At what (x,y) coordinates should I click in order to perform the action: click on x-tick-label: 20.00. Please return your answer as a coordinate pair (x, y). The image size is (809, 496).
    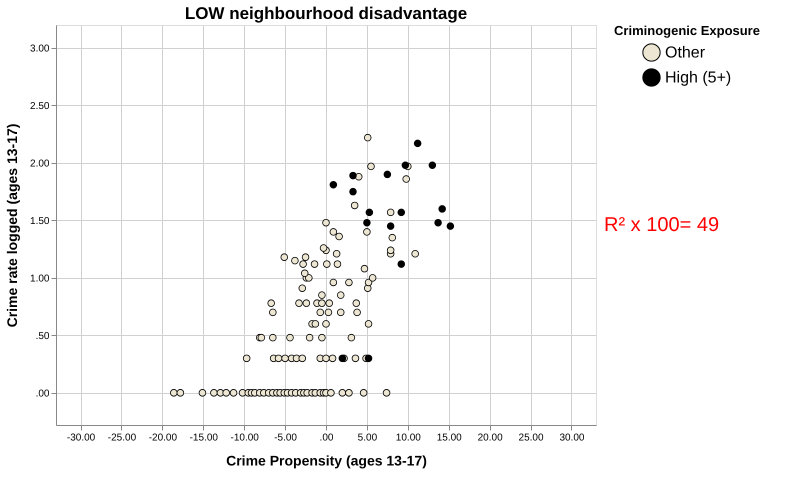
    Looking at the image, I should click on (491, 438).